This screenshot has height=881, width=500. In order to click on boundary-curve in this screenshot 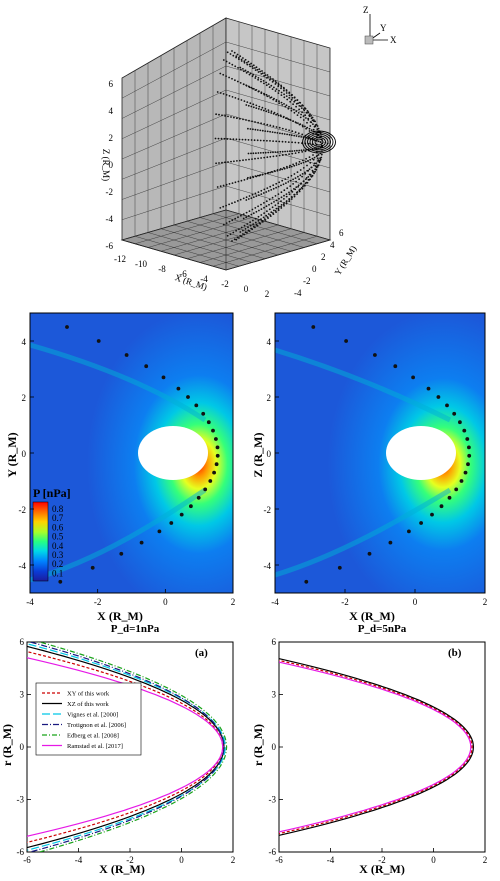, I will do `click(125, 747)`.